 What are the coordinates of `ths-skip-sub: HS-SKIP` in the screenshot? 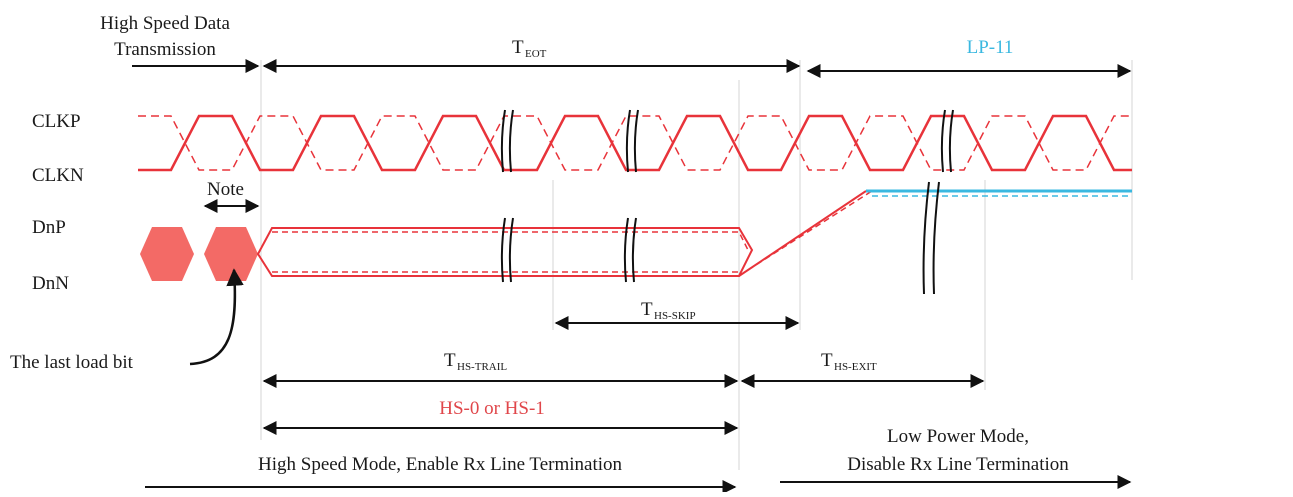 It's located at (675, 316).